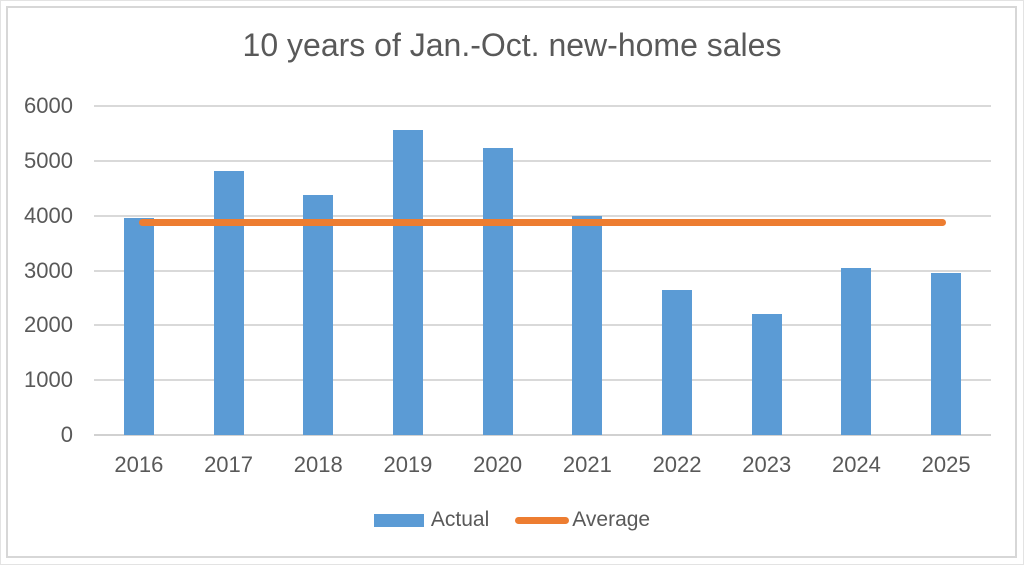 Image resolution: width=1024 pixels, height=565 pixels. Describe the element at coordinates (228, 303) in the screenshot. I see `bar-2017` at that location.